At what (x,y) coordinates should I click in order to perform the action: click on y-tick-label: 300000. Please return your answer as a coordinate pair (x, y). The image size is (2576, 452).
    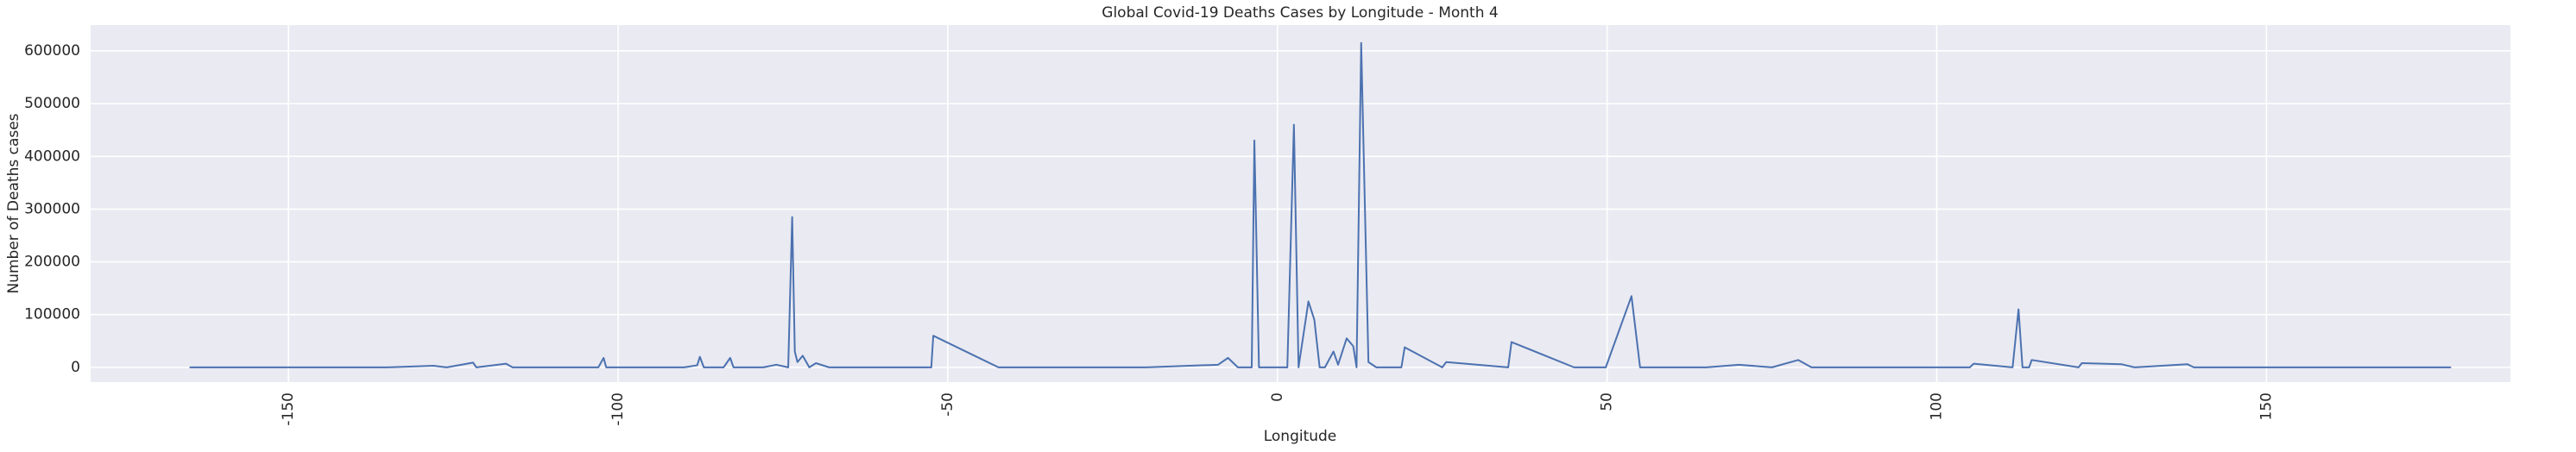
    Looking at the image, I should click on (52, 208).